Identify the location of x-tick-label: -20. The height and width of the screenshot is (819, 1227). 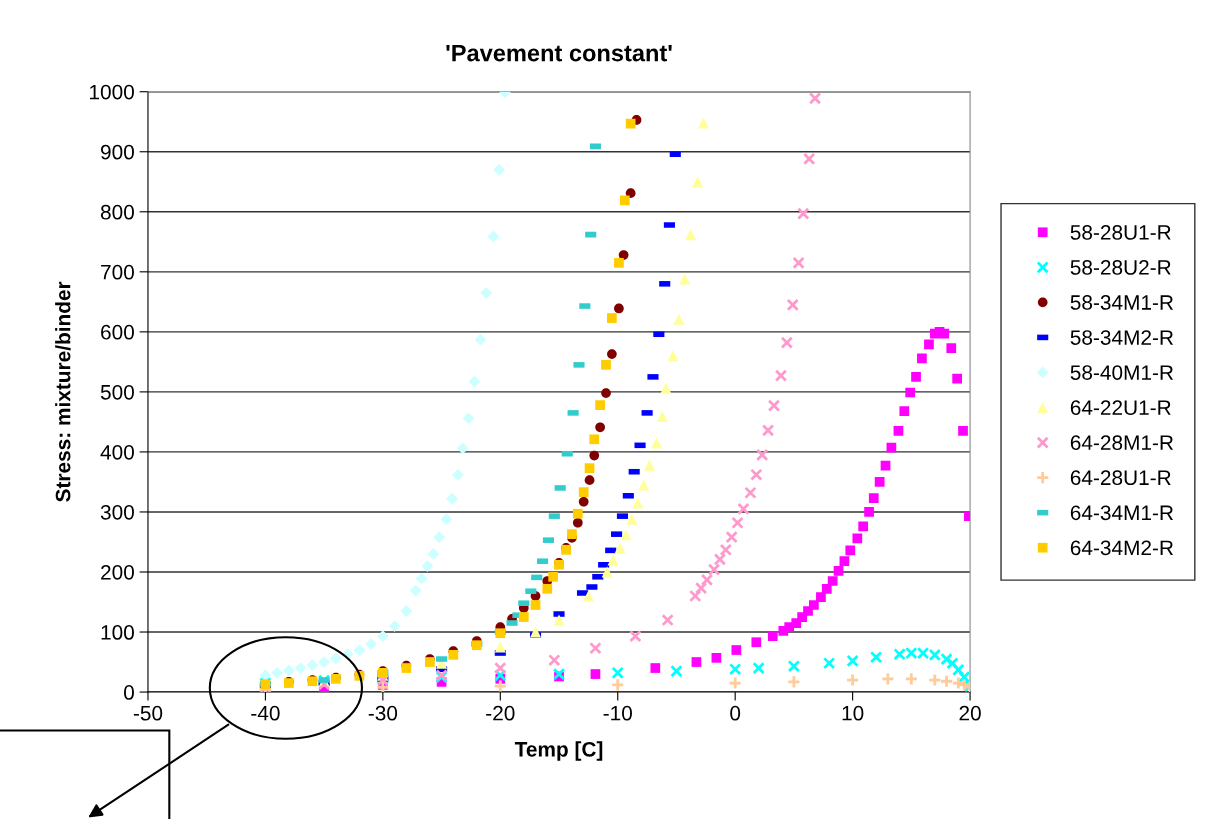
(500, 713).